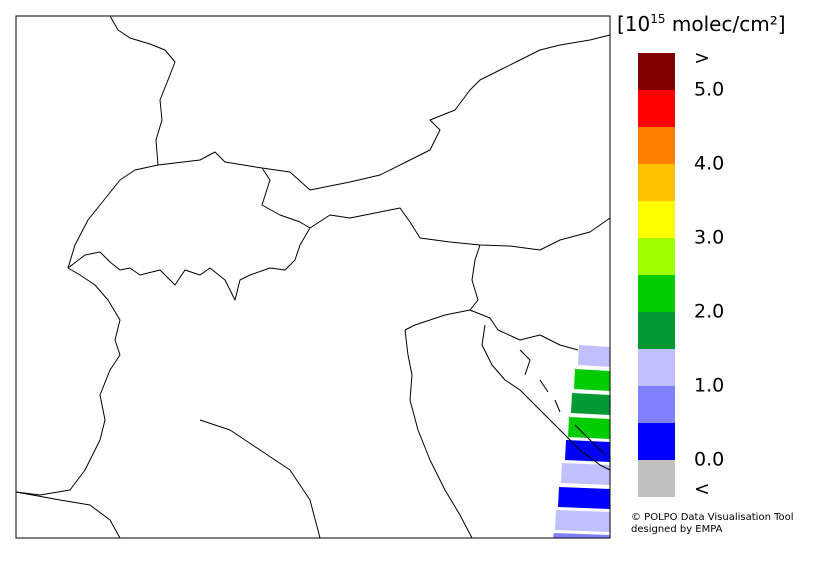 The width and height of the screenshot is (813, 566). What do you see at coordinates (709, 238) in the screenshot?
I see `colorbar-label: 3.0` at bounding box center [709, 238].